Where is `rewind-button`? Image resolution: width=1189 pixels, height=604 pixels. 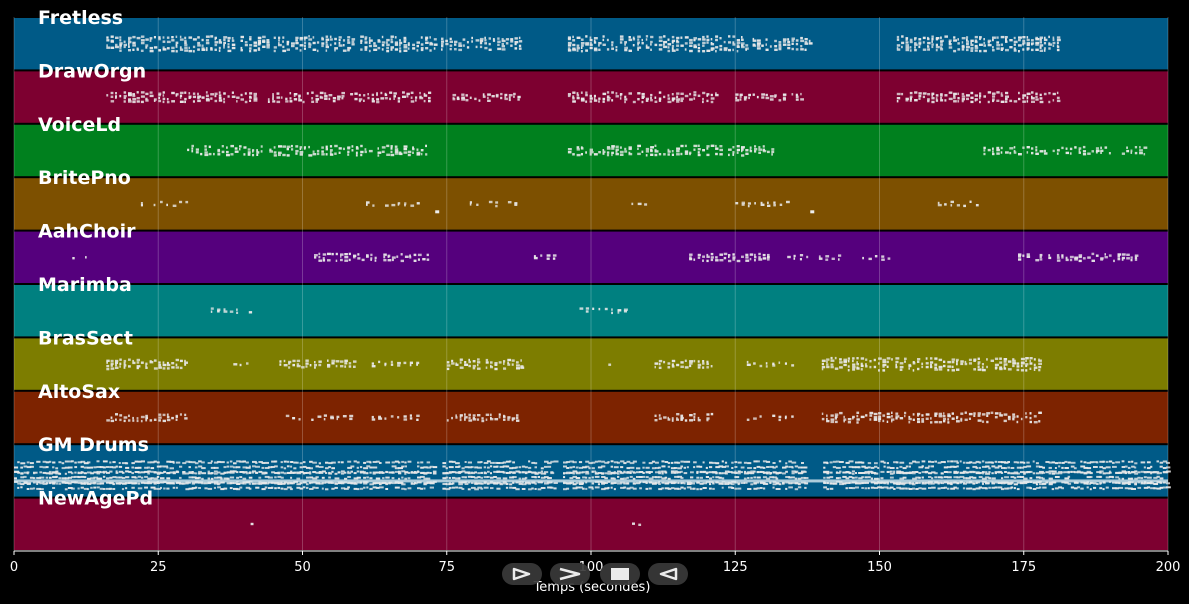
rewind-button is located at coordinates (668, 574).